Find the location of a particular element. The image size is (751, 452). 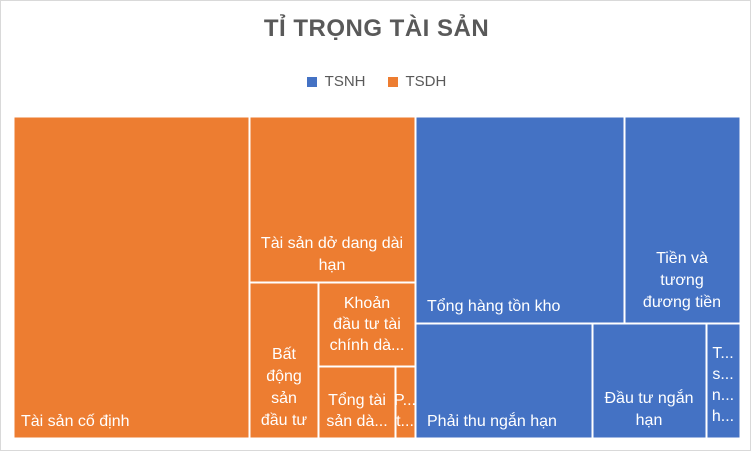

tile-label: Tài sản cố định is located at coordinates (75, 421).